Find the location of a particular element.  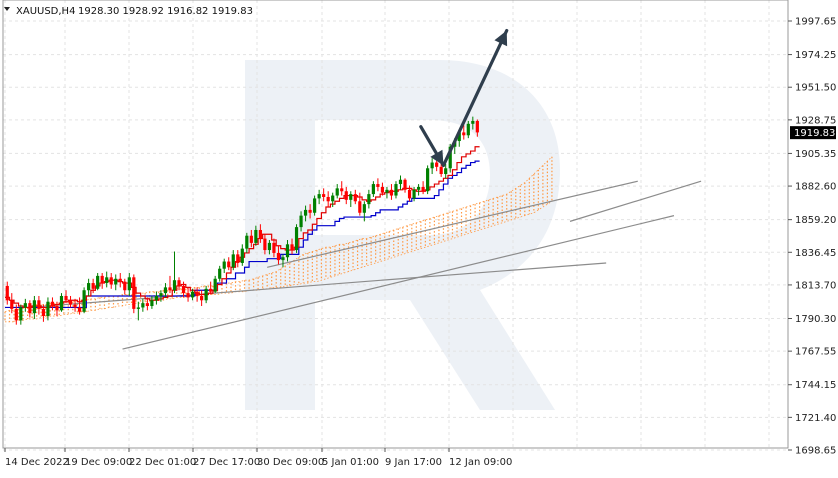

arrow-down-head is located at coordinates (437, 157).